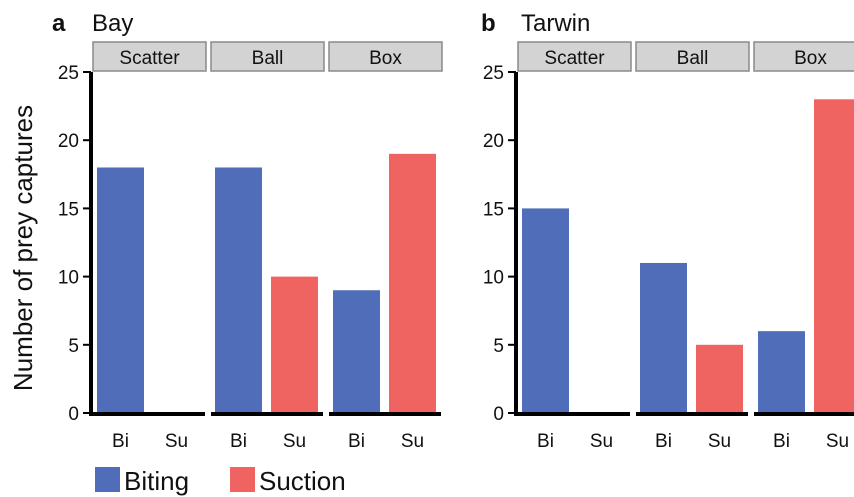 The width and height of the screenshot is (854, 497). I want to click on y-tick-label-a-5: 25, so click(68, 73).